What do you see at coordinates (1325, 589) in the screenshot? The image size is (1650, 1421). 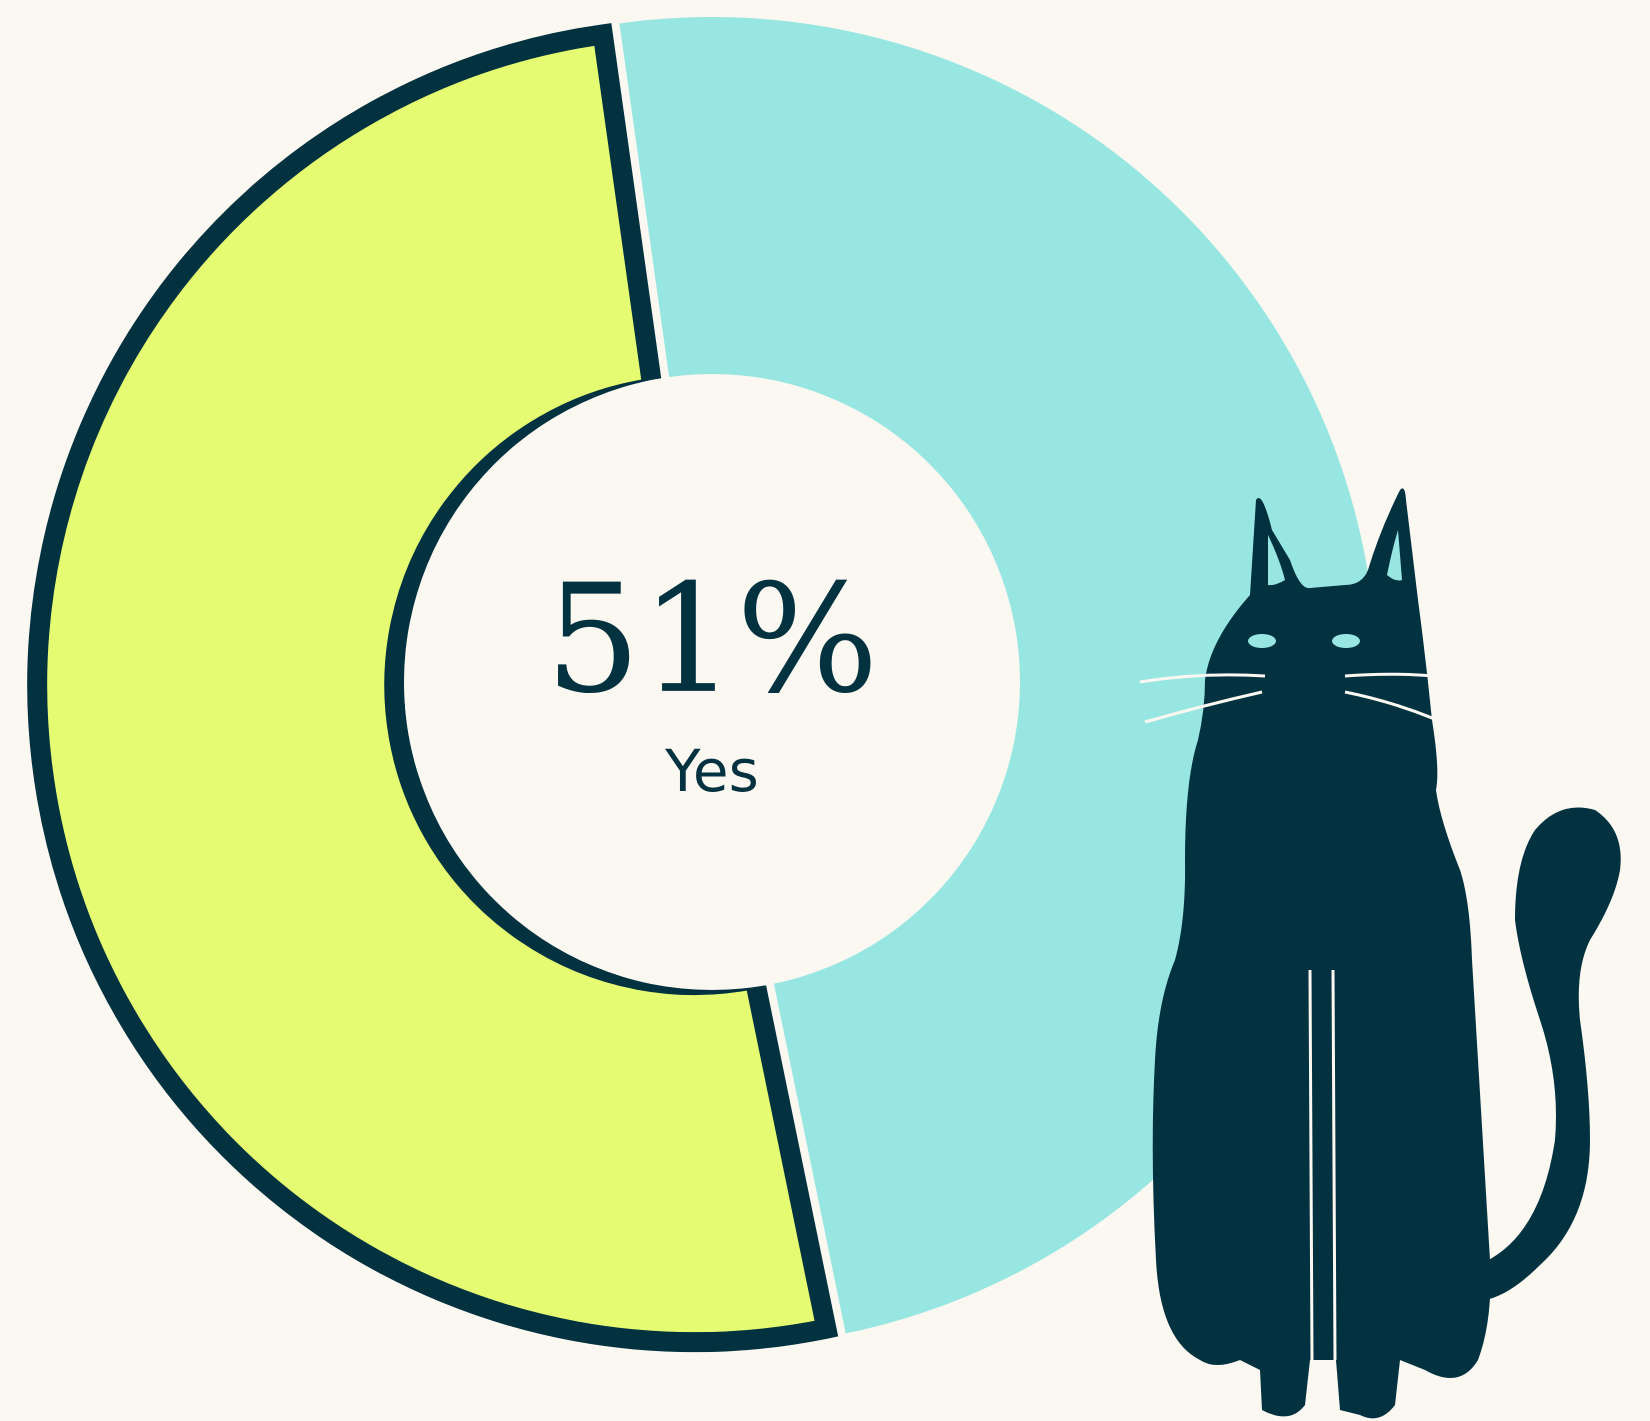 I see `cat-face` at bounding box center [1325, 589].